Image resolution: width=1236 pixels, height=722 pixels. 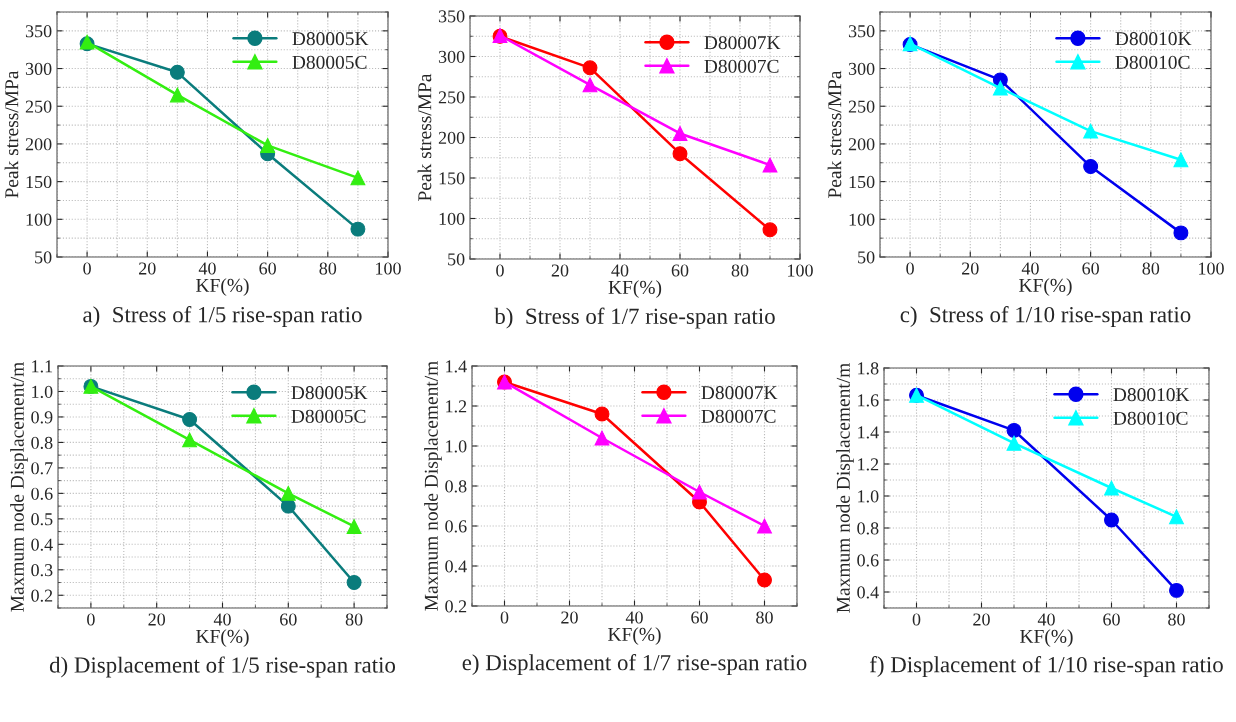 I want to click on y-tick-label: 1.6, so click(x=868, y=400).